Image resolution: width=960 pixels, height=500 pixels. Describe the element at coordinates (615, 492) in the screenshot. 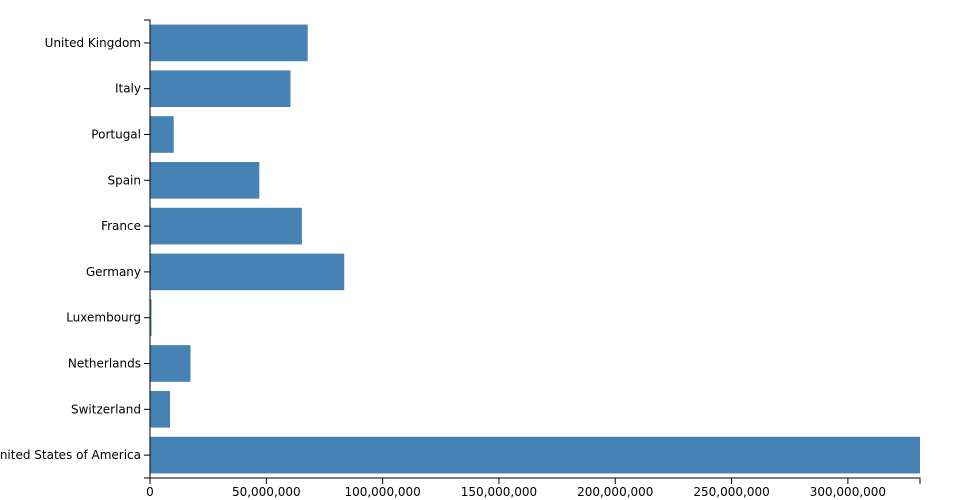

I see `x-tick-label-4: 200,000,000` at that location.